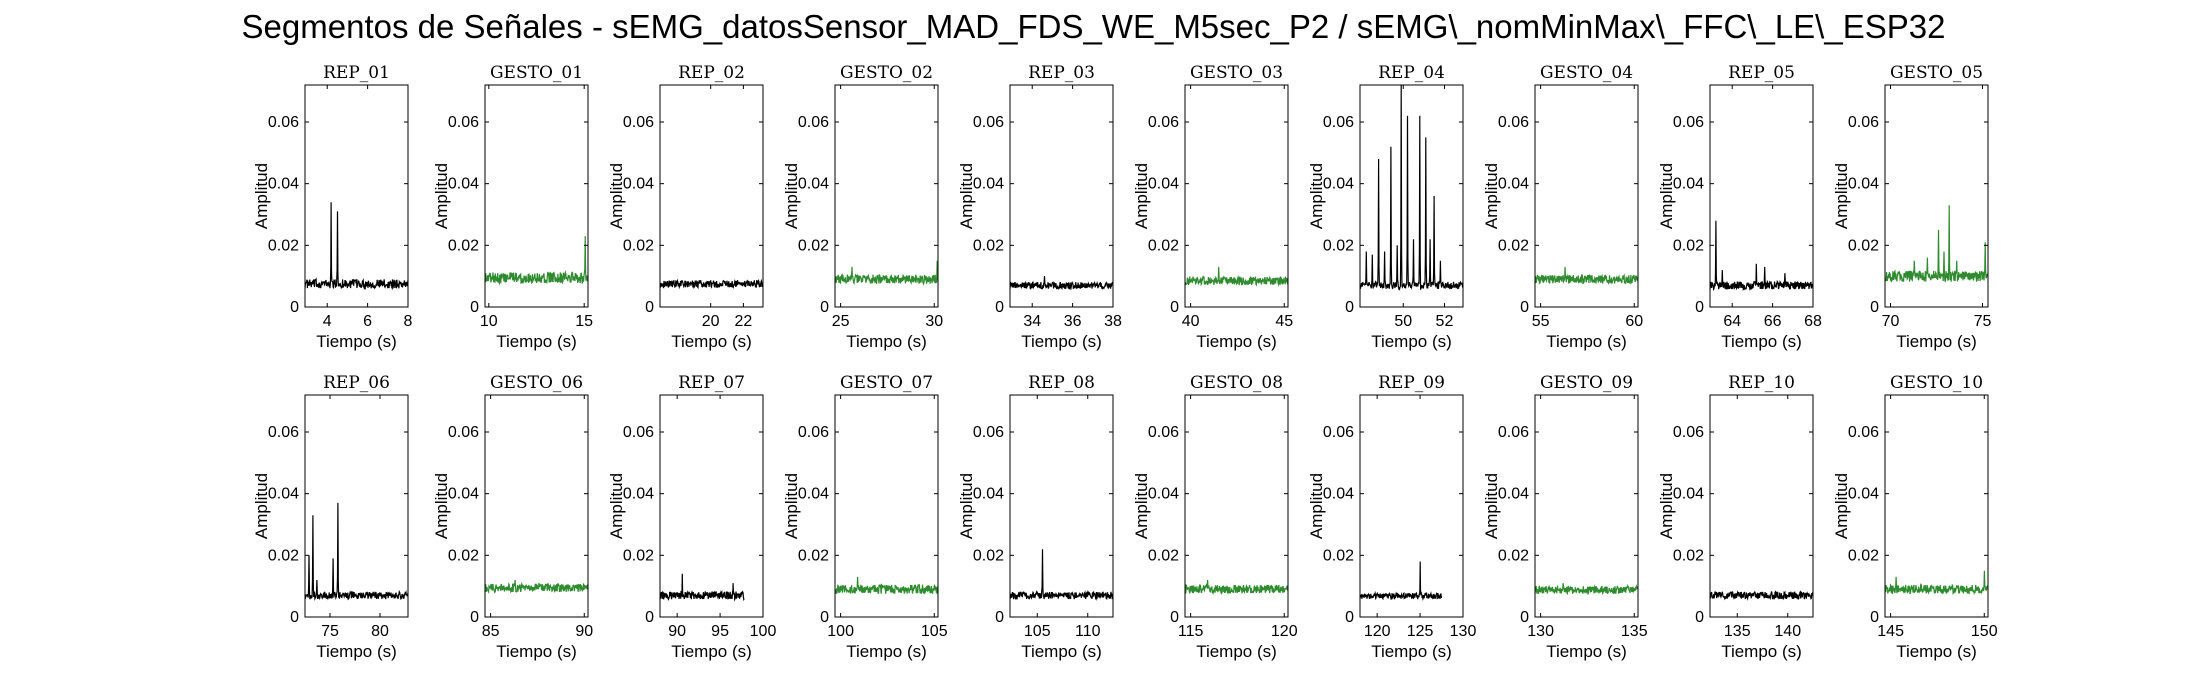  Describe the element at coordinates (327, 321) in the screenshot. I see `x-tick-label: 4` at that location.